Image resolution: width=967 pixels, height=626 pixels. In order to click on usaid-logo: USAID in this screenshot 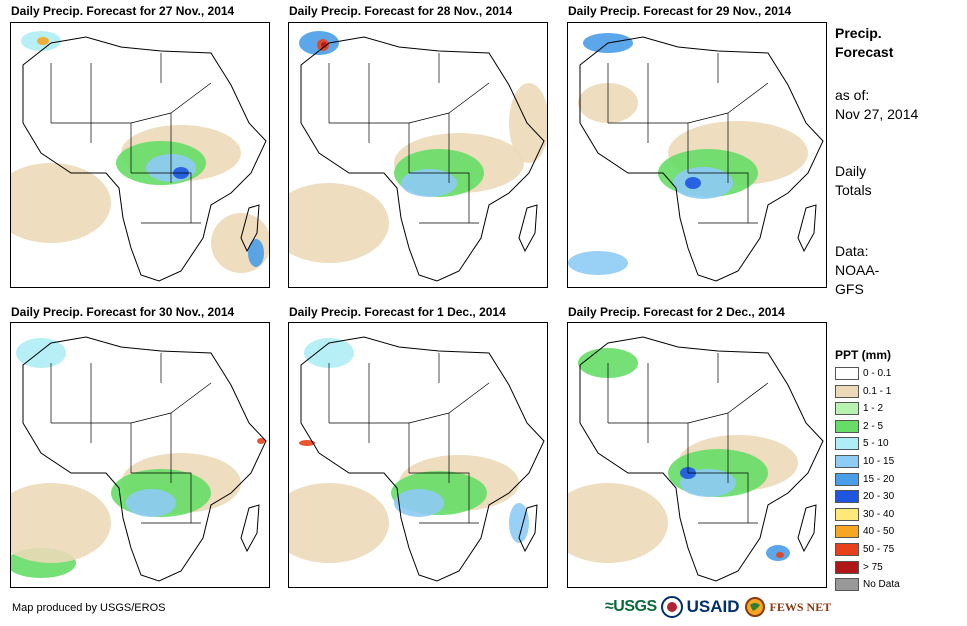, I will do `click(713, 606)`.